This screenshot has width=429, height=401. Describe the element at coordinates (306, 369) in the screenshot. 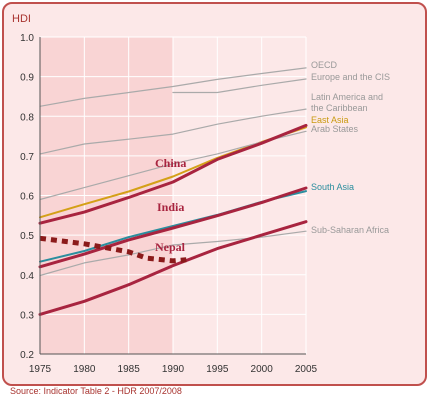

I see `x-tick-label-6: 2005` at that location.